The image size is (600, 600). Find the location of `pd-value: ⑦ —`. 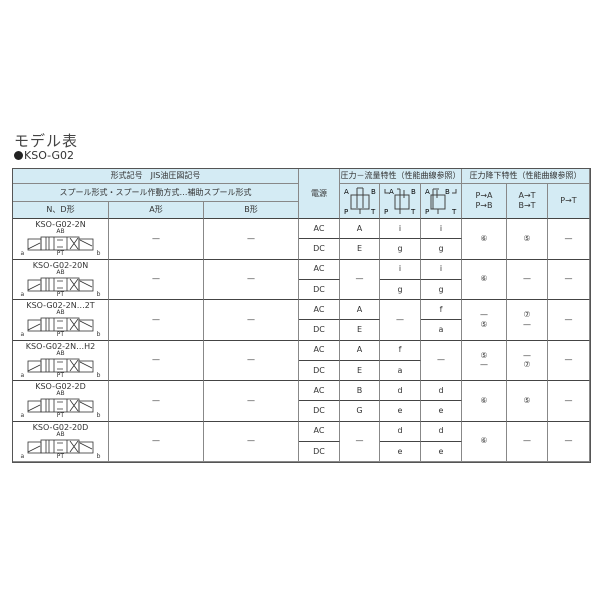

pd-value: ⑦ — is located at coordinates (527, 320).